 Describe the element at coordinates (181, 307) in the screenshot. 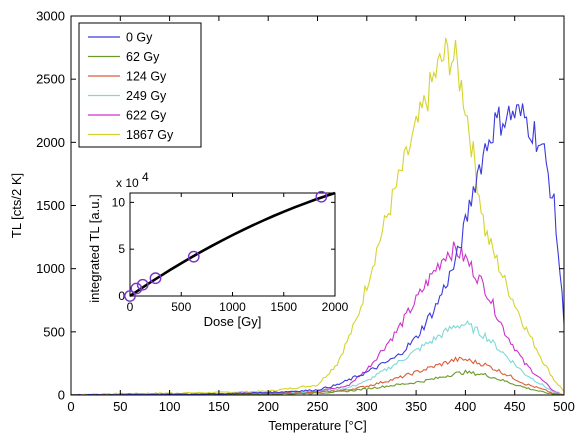

I see `inset-x-tick-label: 500` at that location.